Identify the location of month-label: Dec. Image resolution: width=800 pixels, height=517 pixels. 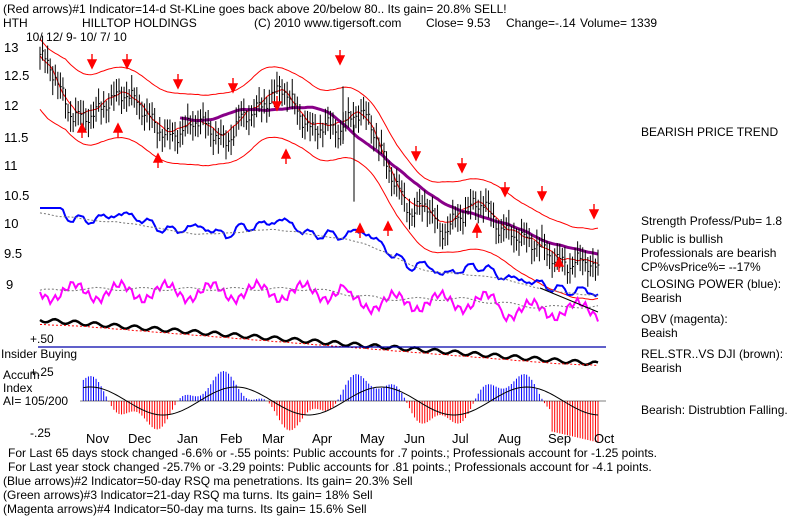
(140, 438).